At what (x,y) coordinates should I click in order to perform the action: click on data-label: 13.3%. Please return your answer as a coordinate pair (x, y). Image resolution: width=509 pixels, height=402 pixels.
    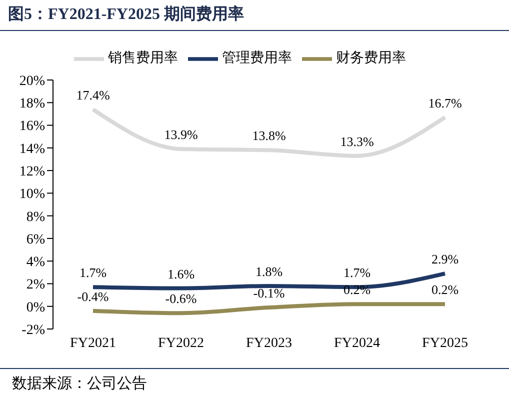
    Looking at the image, I should click on (357, 141).